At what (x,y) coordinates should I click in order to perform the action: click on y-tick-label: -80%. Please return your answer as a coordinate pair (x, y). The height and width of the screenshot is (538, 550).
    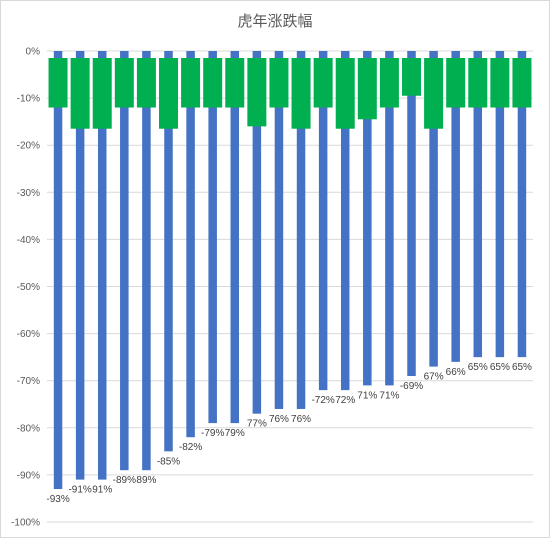
    Looking at the image, I should click on (28, 428).